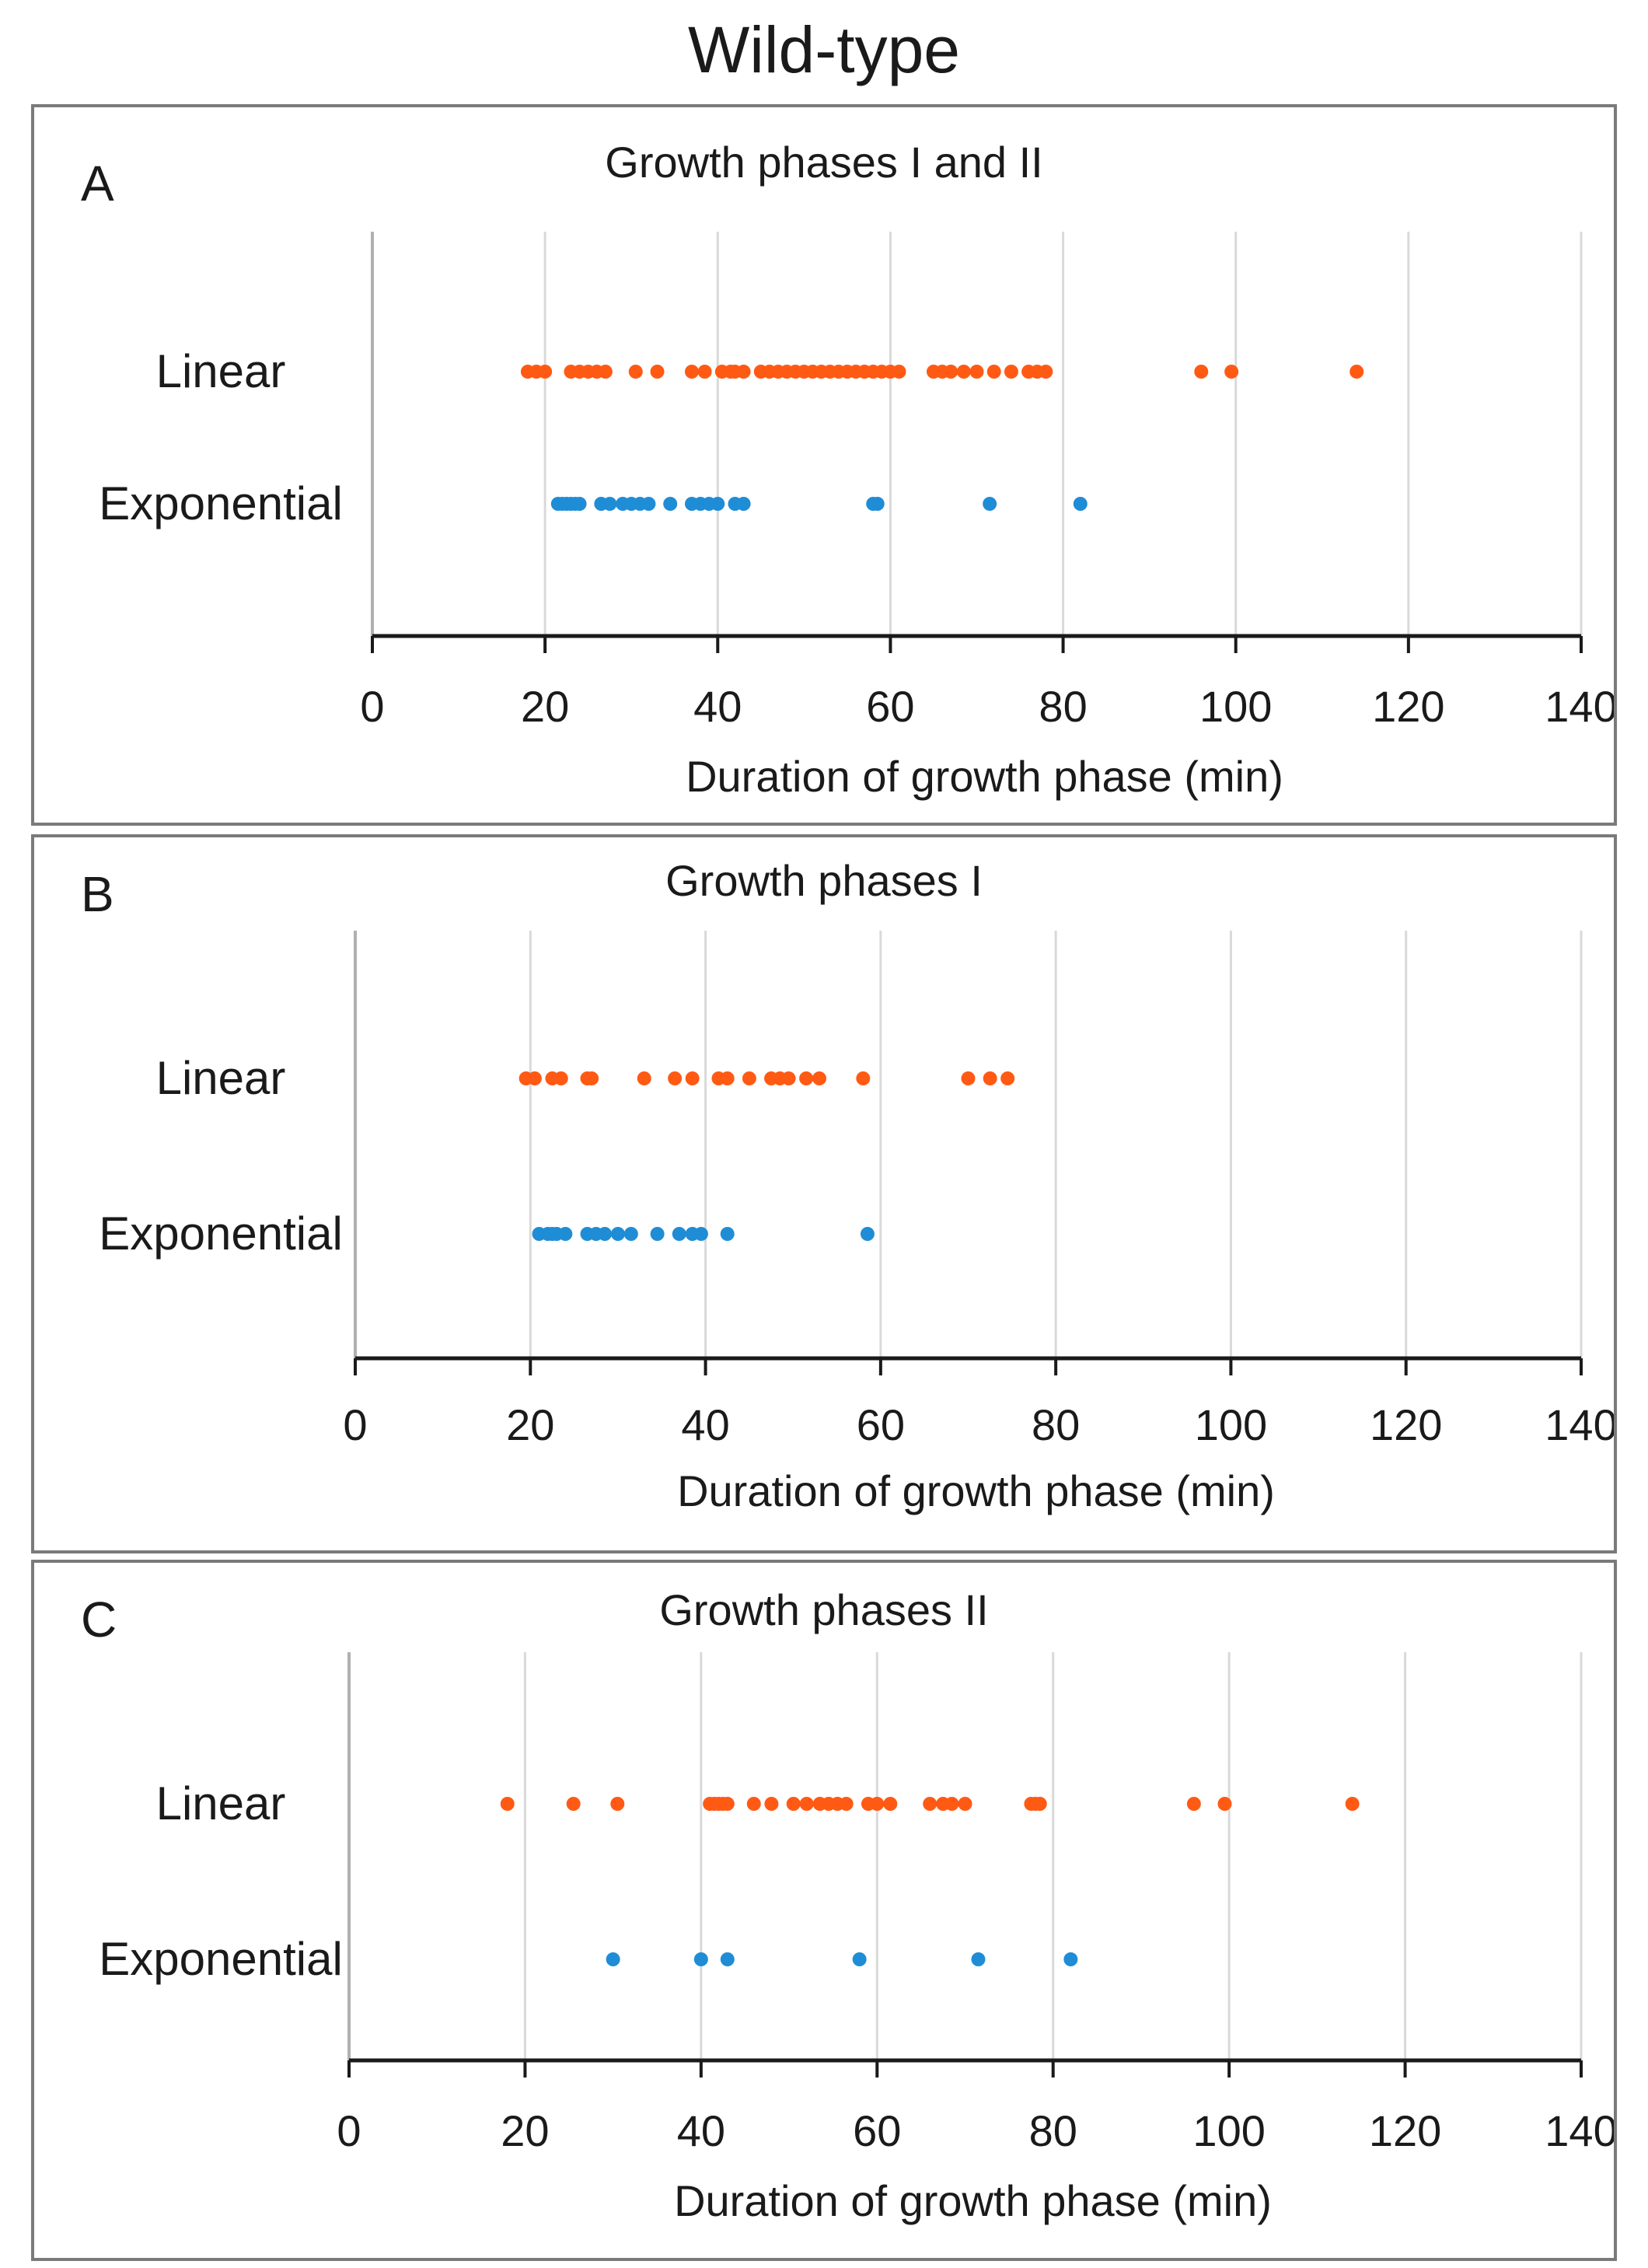 Image resolution: width=1648 pixels, height=2268 pixels. I want to click on panel-letter: A, so click(98, 183).